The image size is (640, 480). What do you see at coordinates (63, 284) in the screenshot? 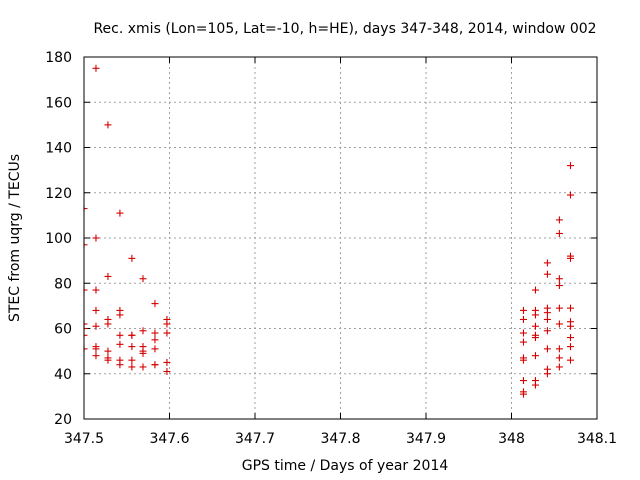
I see `y-tick-label: 80` at bounding box center [63, 284].